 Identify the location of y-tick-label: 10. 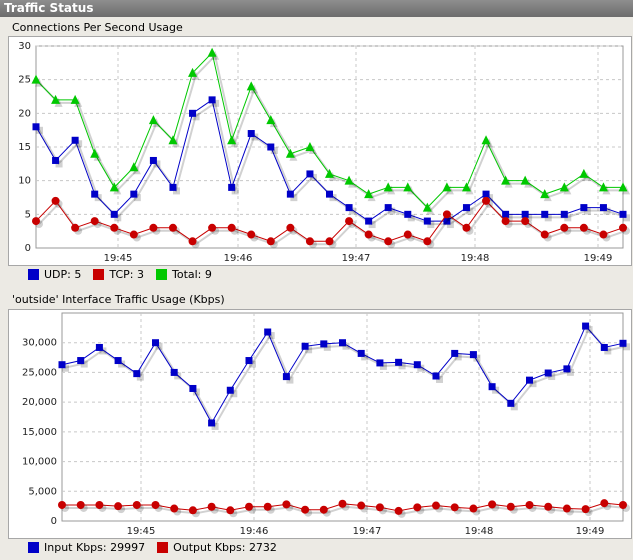
(24, 181).